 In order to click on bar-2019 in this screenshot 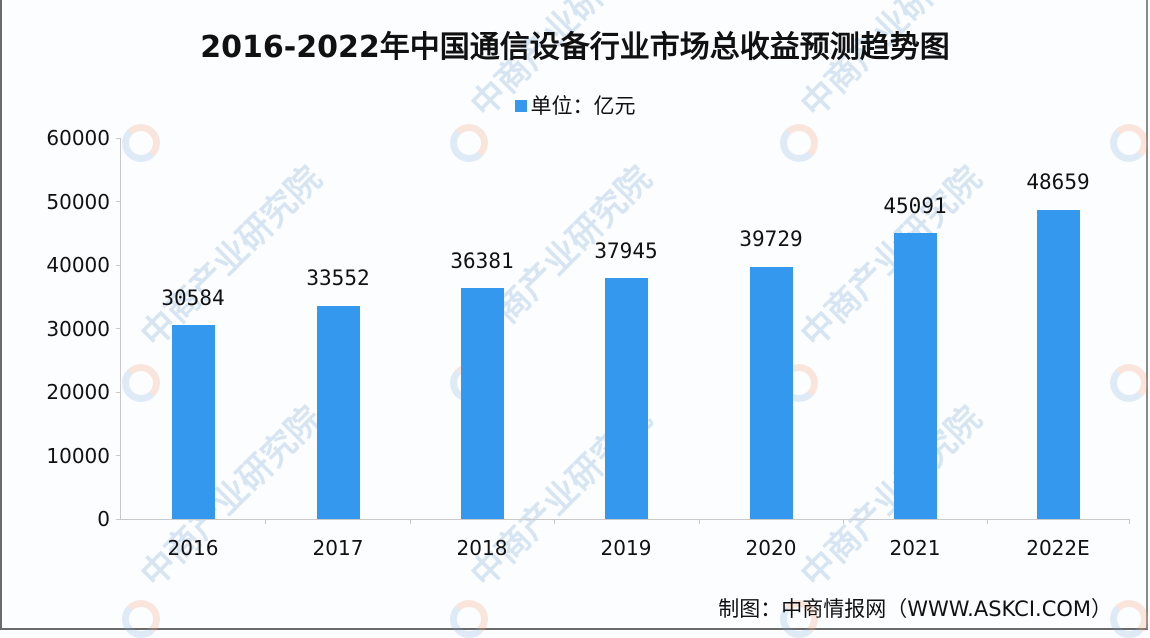, I will do `click(626, 398)`.